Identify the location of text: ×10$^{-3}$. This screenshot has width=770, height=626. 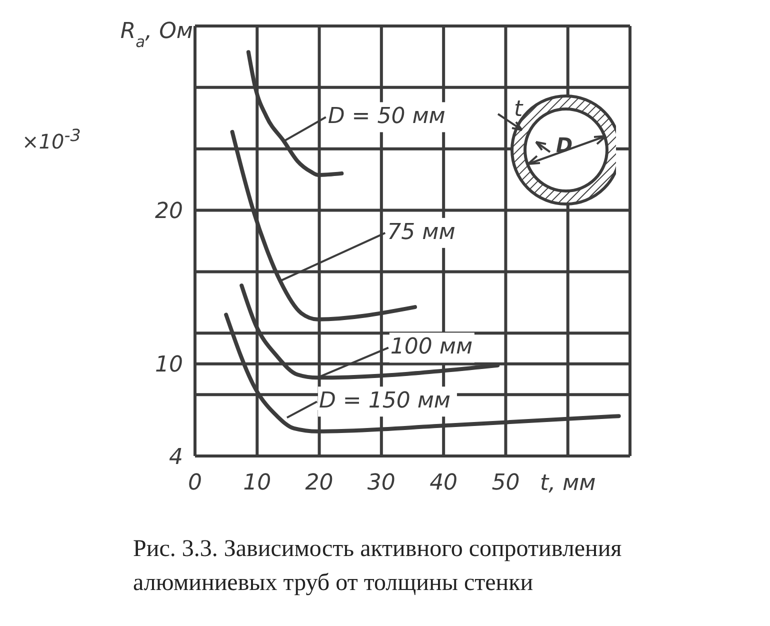
(51, 140).